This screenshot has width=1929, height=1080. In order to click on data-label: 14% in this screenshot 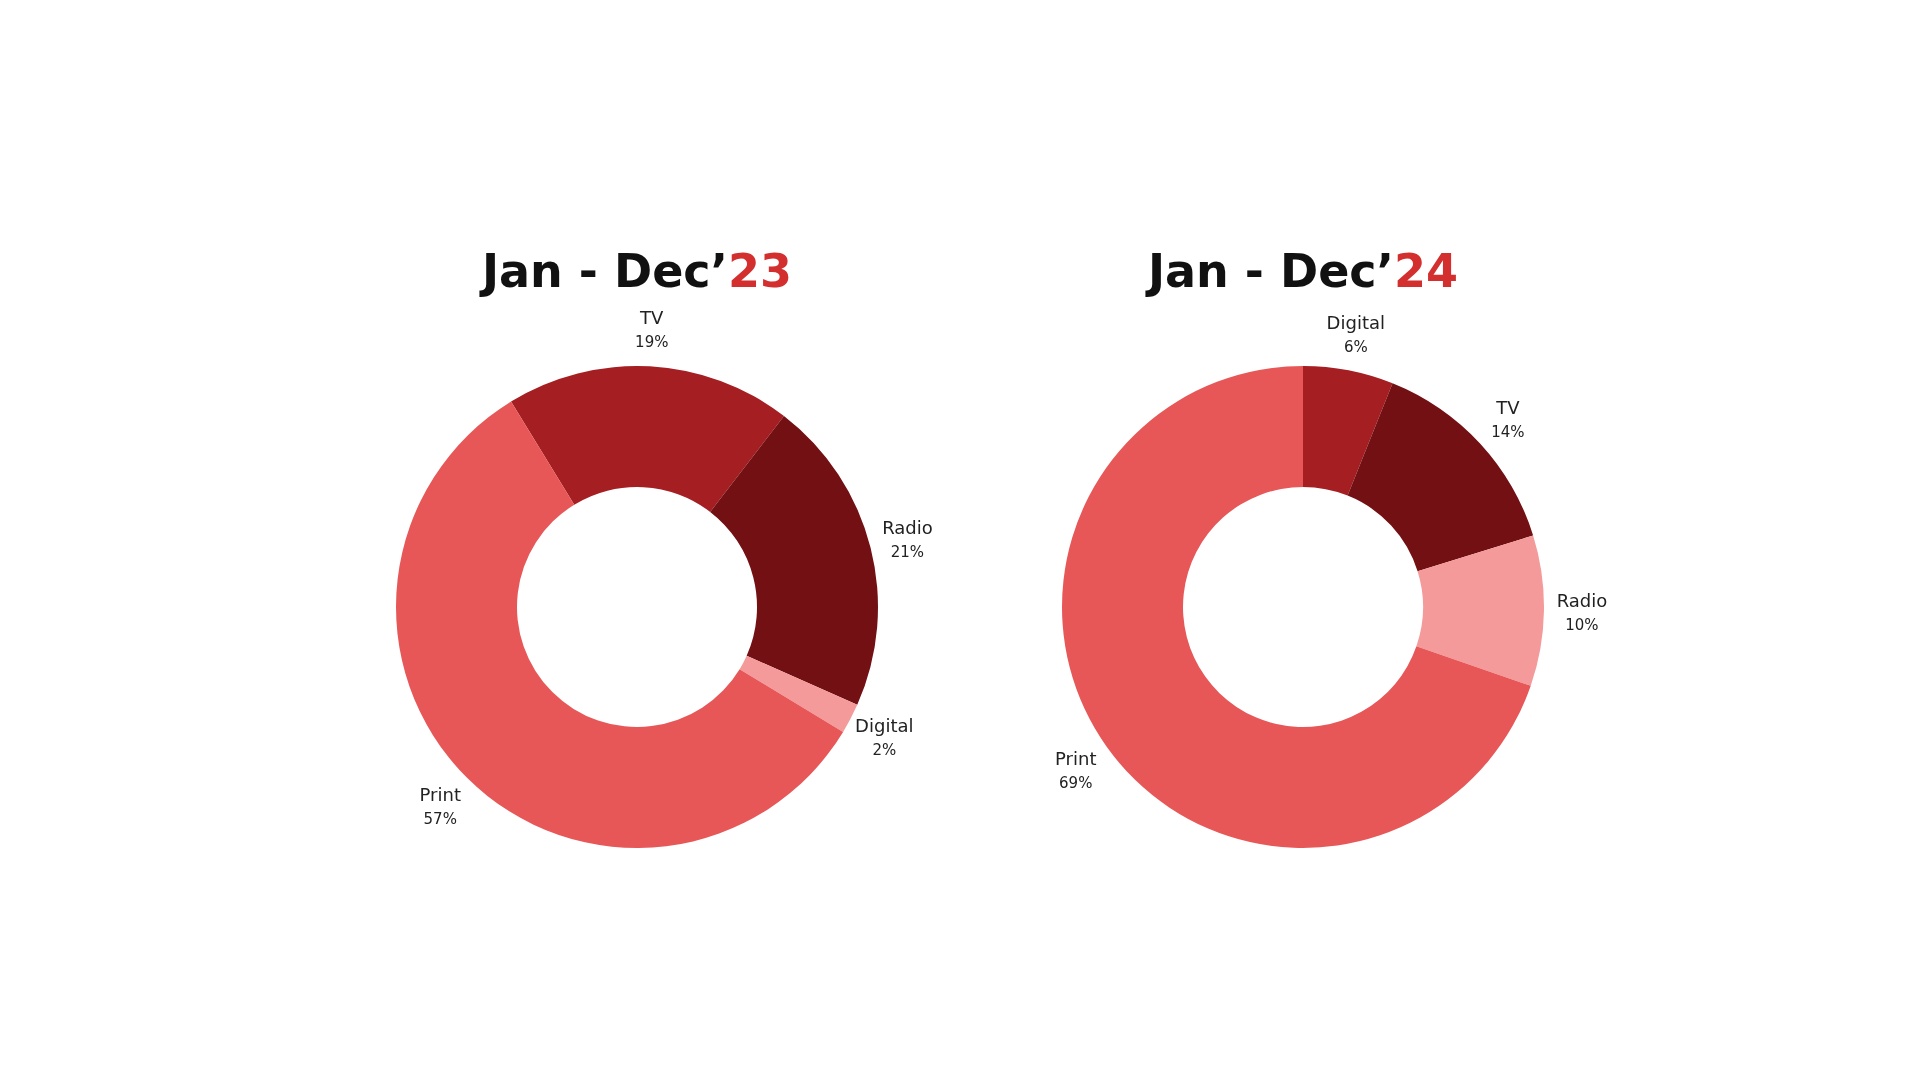, I will do `click(1508, 431)`.